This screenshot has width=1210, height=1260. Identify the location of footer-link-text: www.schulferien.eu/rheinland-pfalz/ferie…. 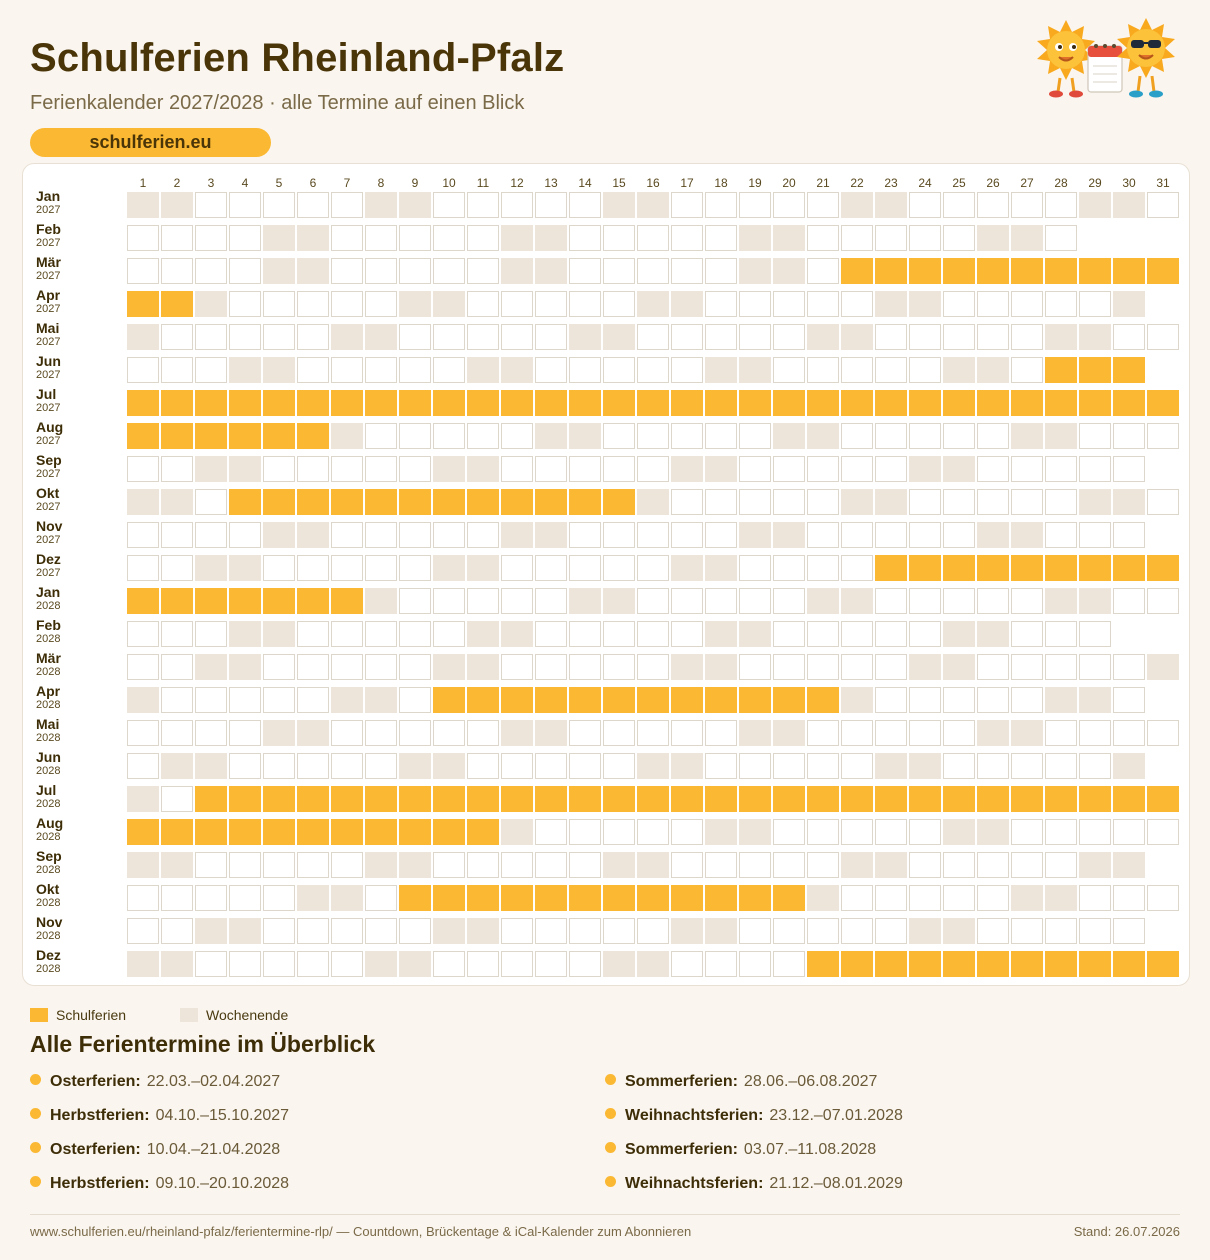
(361, 1231).